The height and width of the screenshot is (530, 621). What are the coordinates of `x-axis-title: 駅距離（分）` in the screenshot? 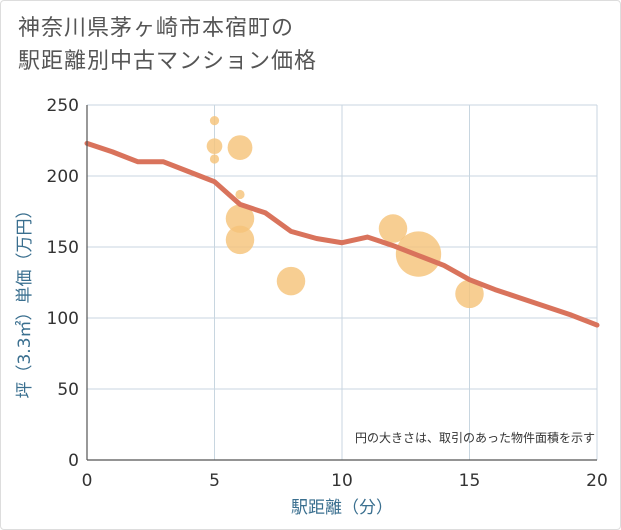 It's located at (342, 508).